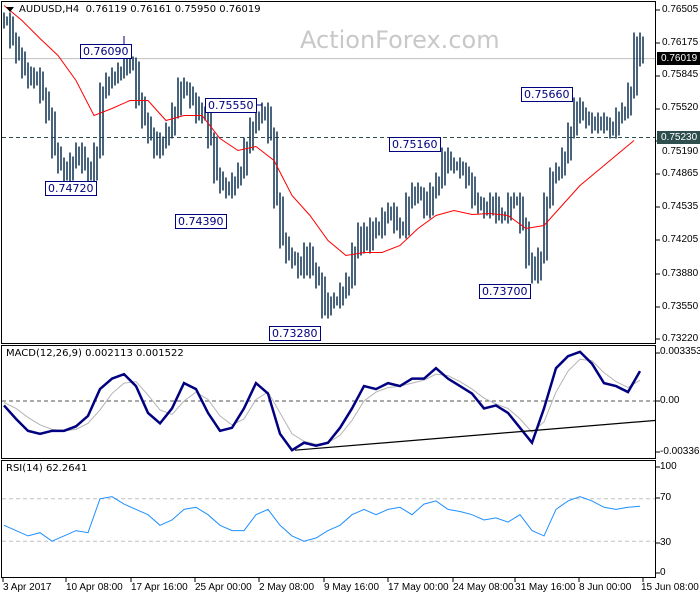 Image resolution: width=700 pixels, height=600 pixels. I want to click on watermark: ActionForex.com, so click(400, 40).